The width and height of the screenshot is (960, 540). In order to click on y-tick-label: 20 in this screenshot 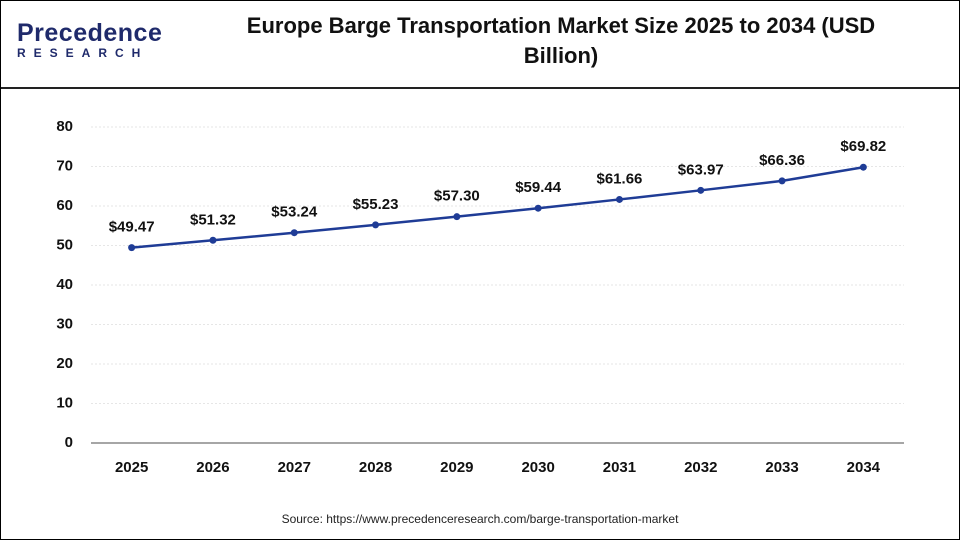, I will do `click(64, 363)`.